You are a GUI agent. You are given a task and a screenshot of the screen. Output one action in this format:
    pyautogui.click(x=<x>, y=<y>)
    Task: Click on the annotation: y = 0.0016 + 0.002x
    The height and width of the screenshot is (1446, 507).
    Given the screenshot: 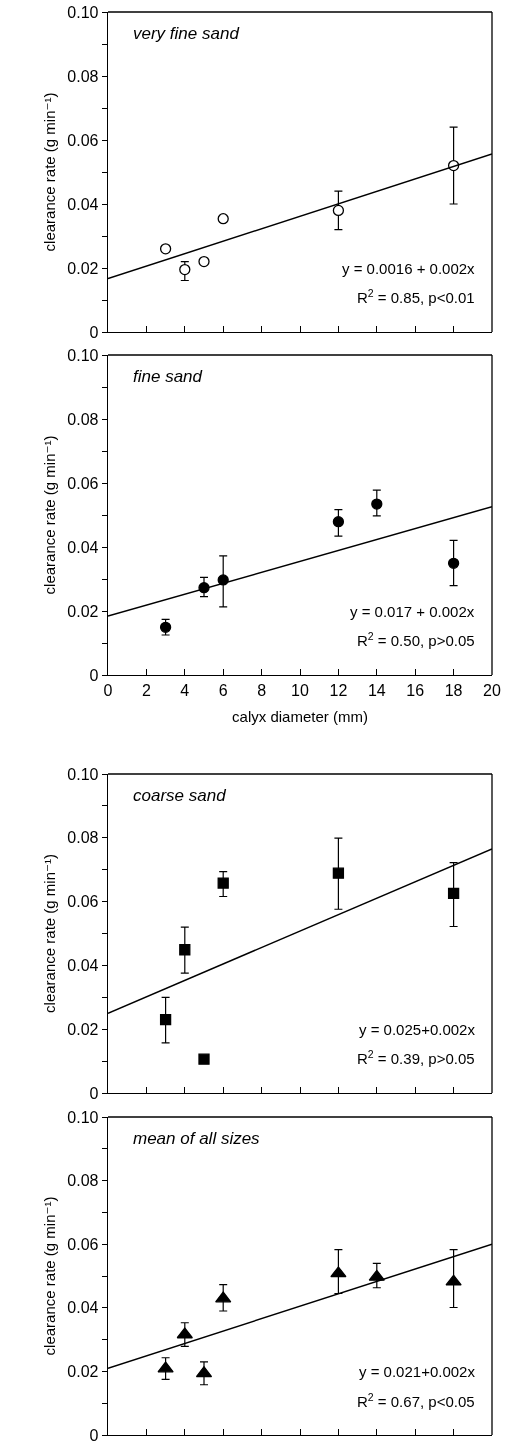 What is the action you would take?
    pyautogui.click(x=409, y=268)
    